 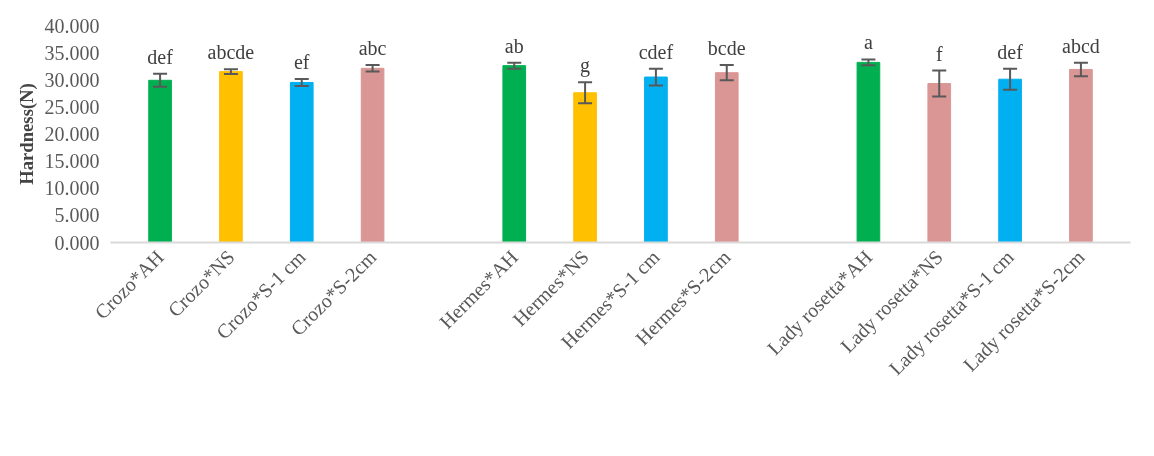 What do you see at coordinates (514, 45) in the screenshot?
I see `data-label: ab` at bounding box center [514, 45].